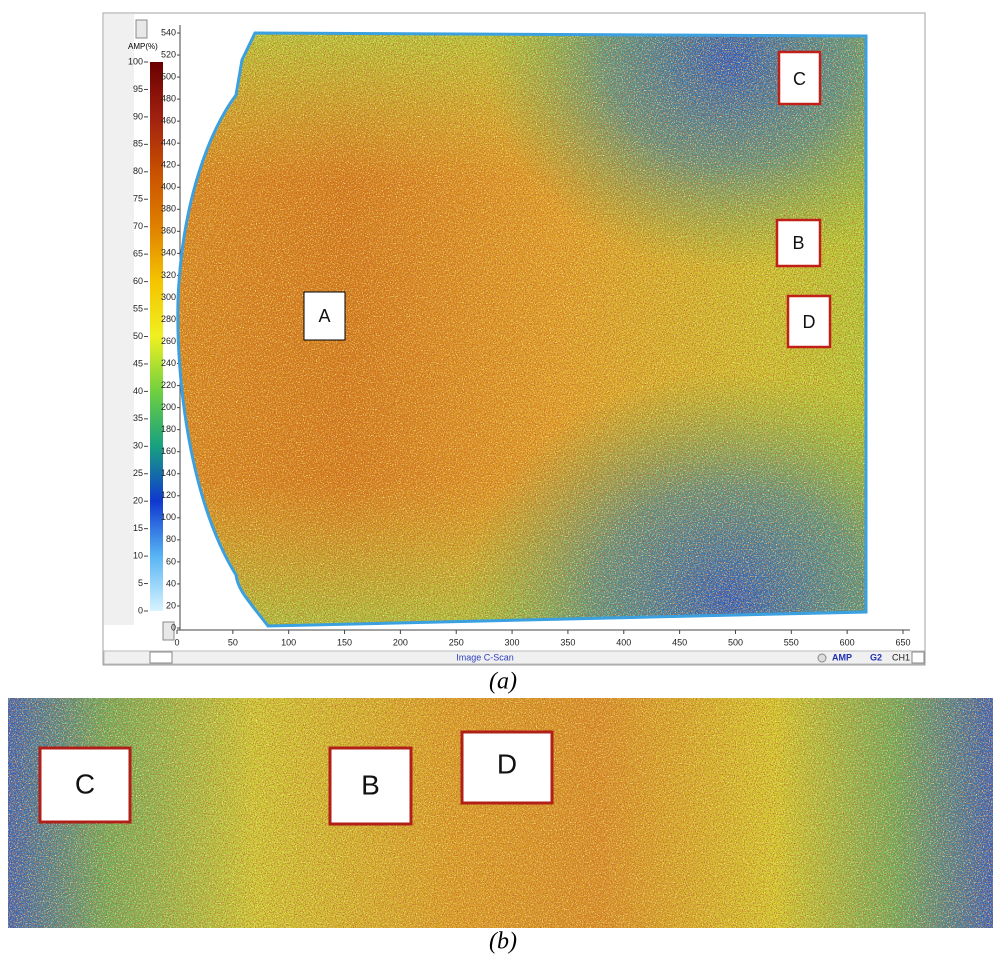  Describe the element at coordinates (168, 187) in the screenshot. I see `y-tick-label: 400` at that location.